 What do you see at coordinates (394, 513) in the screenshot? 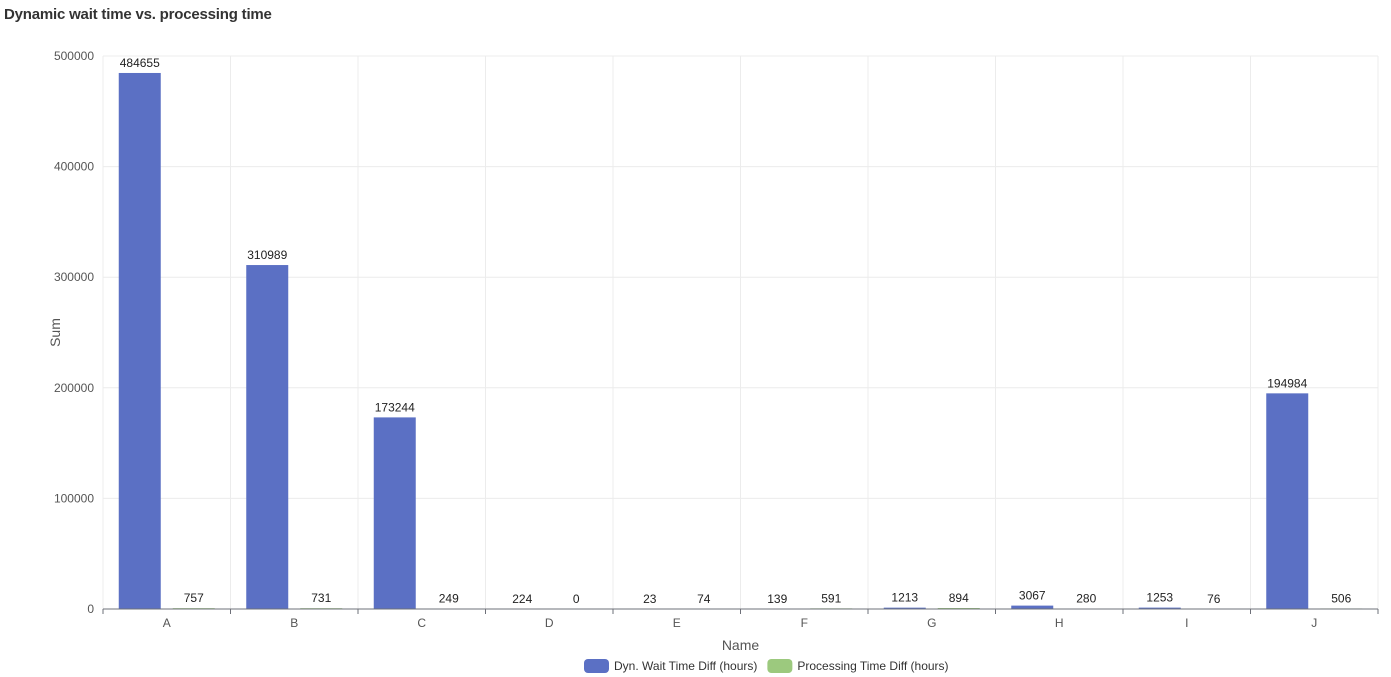
I see `wait-time-bar-c` at bounding box center [394, 513].